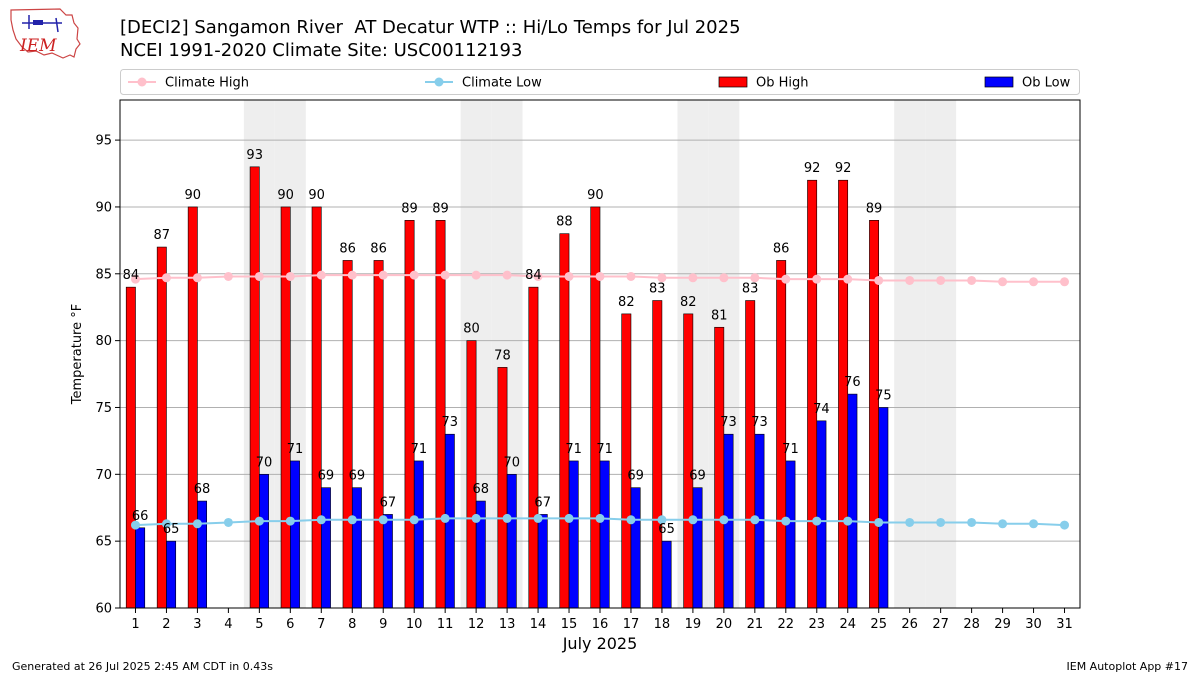 The image size is (1200, 675). I want to click on x-tick-label: 9, so click(383, 624).